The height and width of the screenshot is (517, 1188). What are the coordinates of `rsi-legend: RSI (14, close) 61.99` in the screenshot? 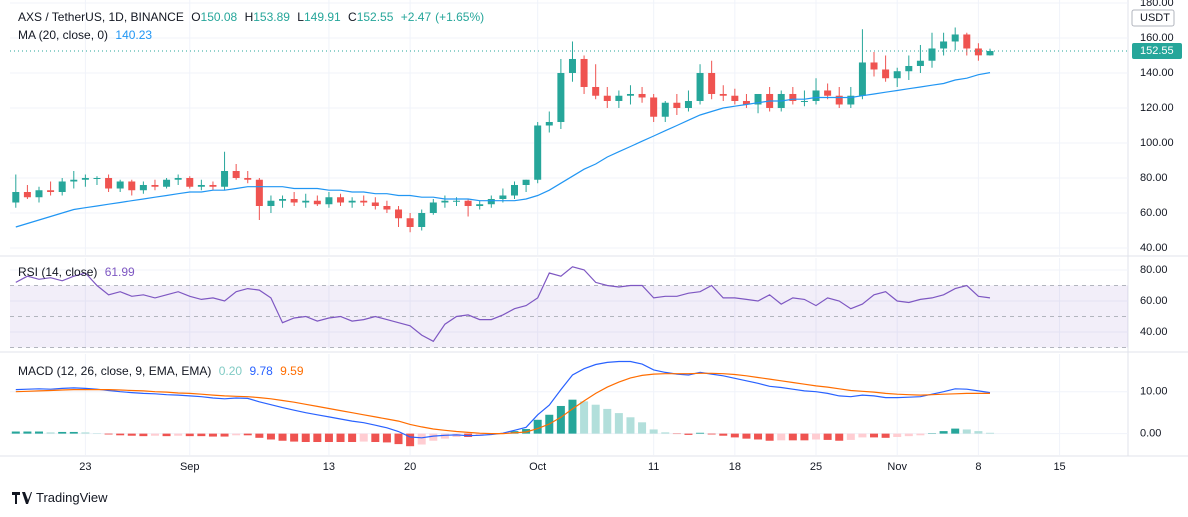 It's located at (78, 272).